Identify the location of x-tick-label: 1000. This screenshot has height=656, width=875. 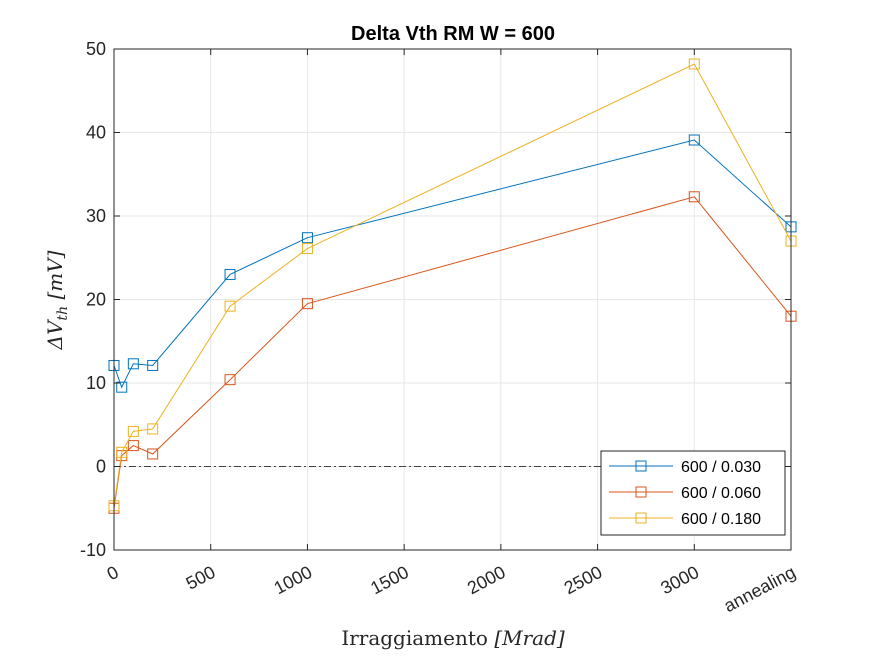
(293, 580).